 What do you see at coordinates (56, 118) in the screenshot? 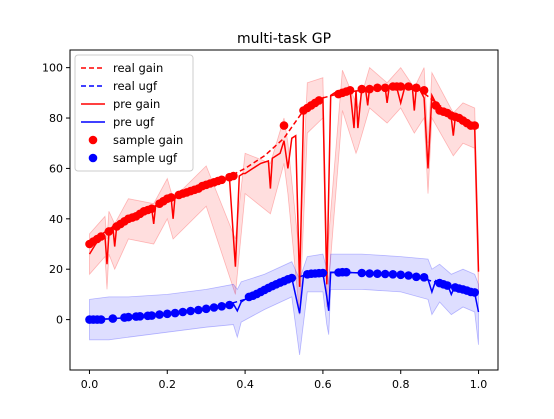
I see `y-tick-label: 80` at bounding box center [56, 118].